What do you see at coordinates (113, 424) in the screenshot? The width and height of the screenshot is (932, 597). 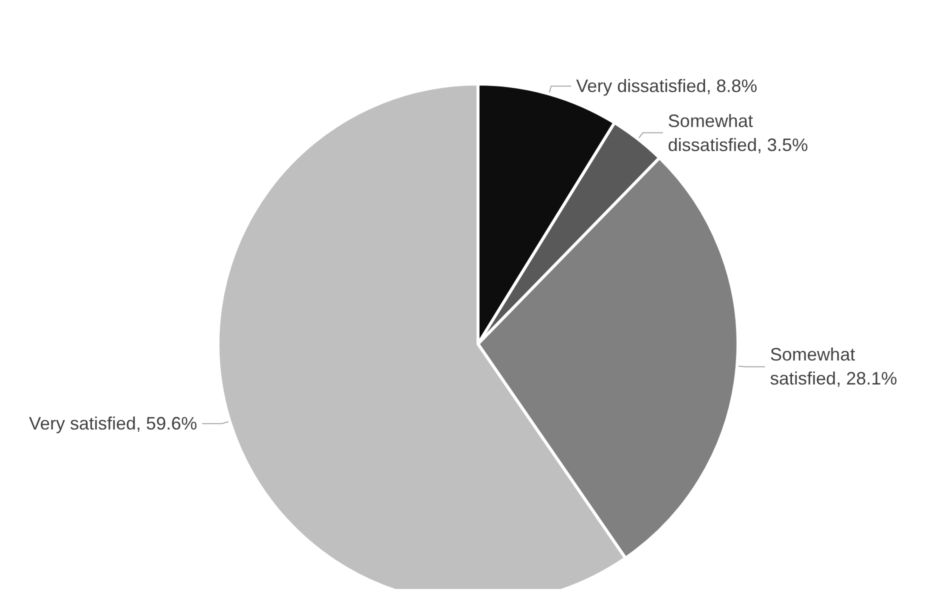 I see `slice-label: Very satisfied, 59.6%` at bounding box center [113, 424].